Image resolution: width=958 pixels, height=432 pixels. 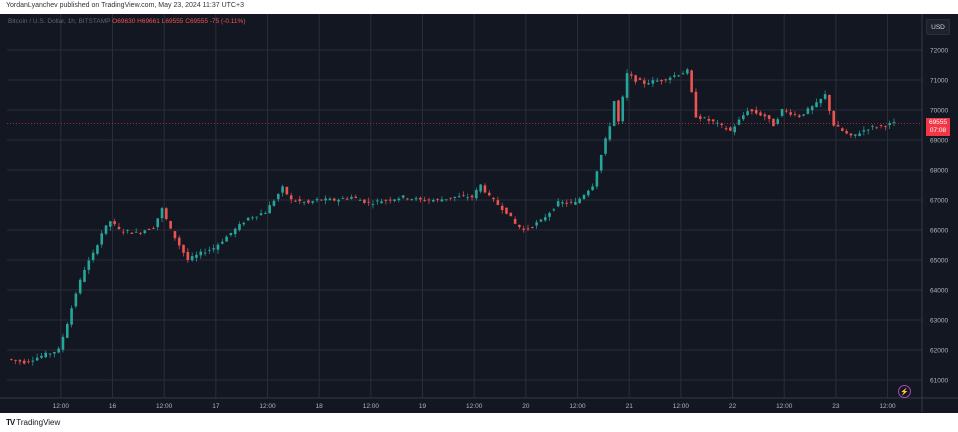 I want to click on legend-symbol: Bitcoin / U.S. Dollar, 1h, BITSTAMP, so click(x=59, y=21).